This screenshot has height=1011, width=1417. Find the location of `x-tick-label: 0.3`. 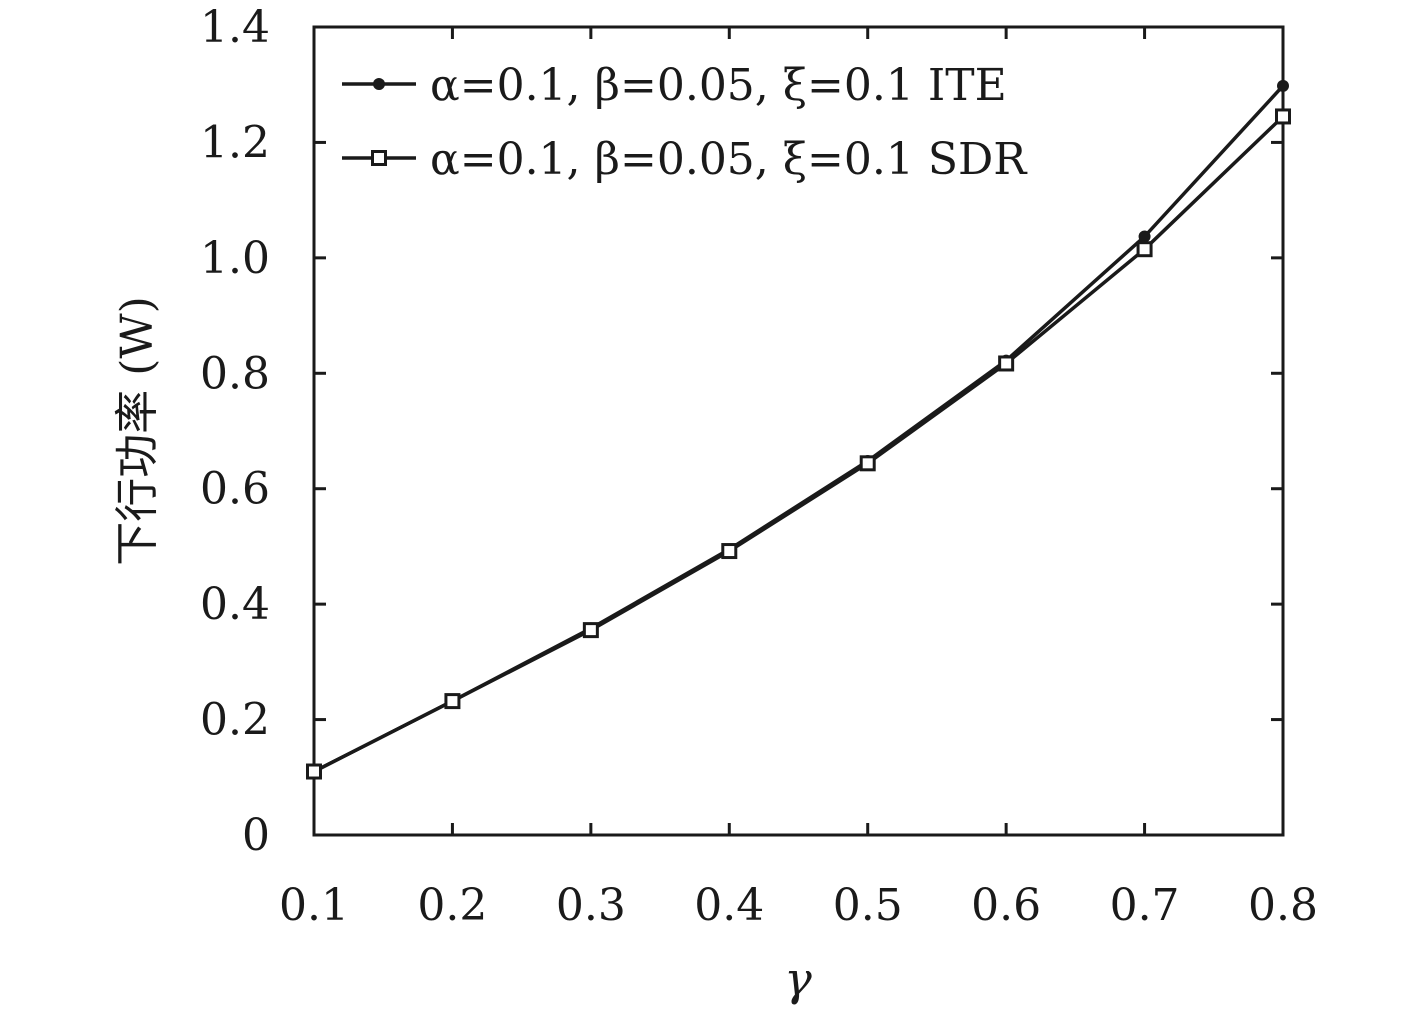

x-tick-label: 0.3 is located at coordinates (591, 905).